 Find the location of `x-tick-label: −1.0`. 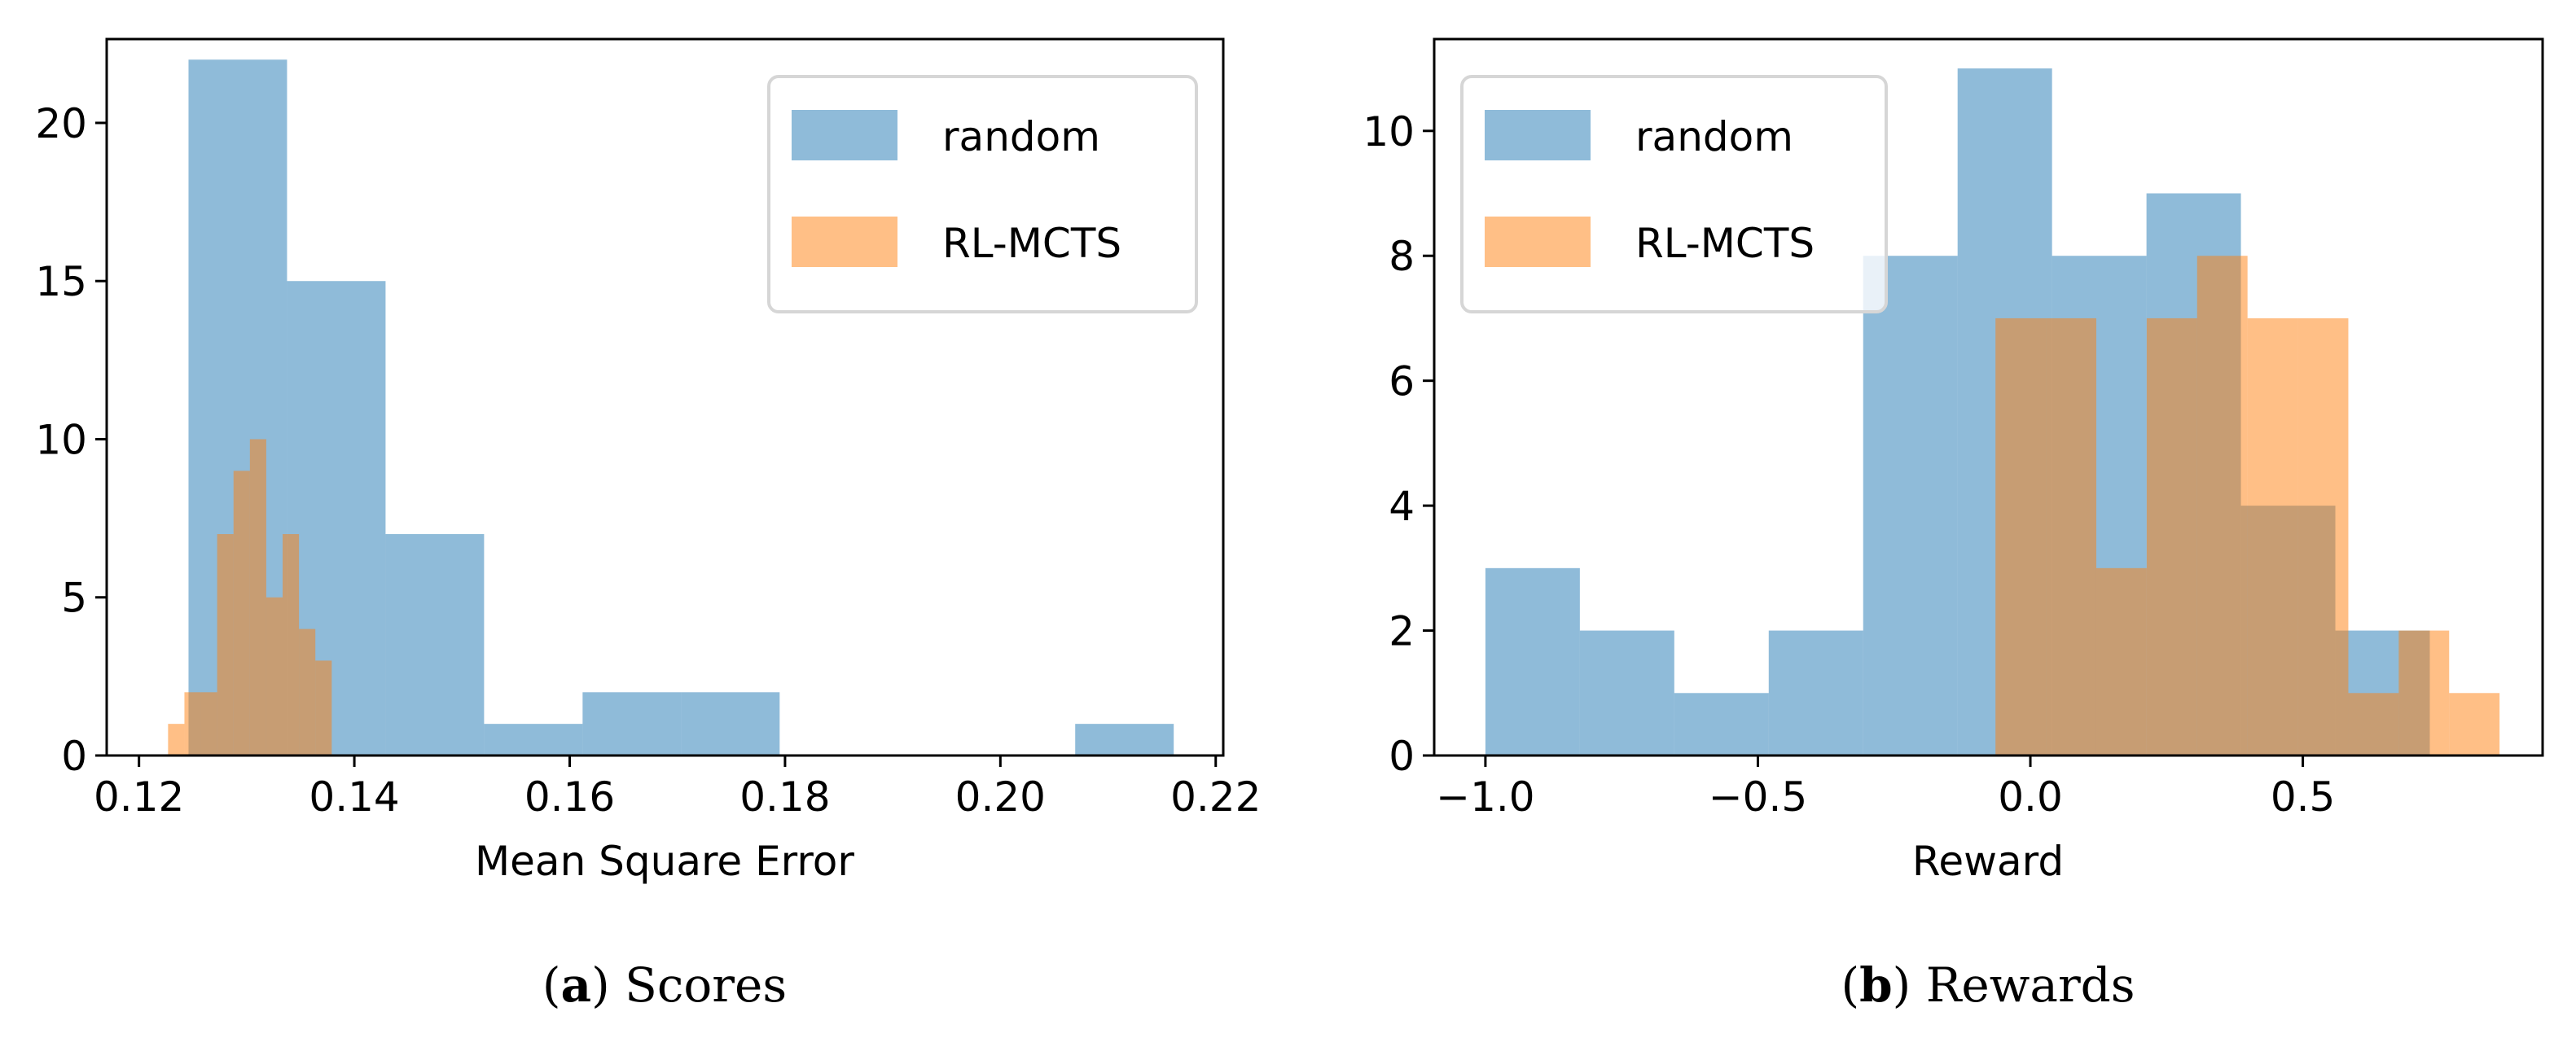

x-tick-label: −1.0 is located at coordinates (1485, 797).